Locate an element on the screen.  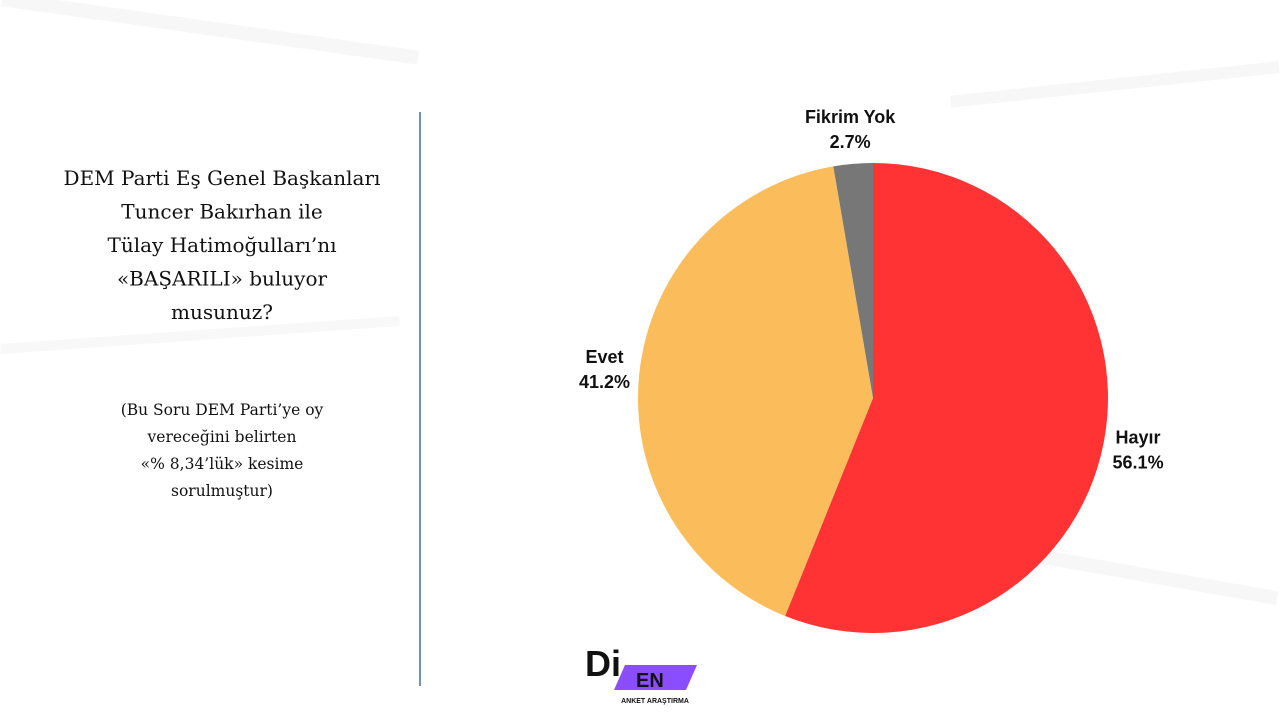
logo: Di EN ANKET ARAŞTIRMA is located at coordinates (641, 674).